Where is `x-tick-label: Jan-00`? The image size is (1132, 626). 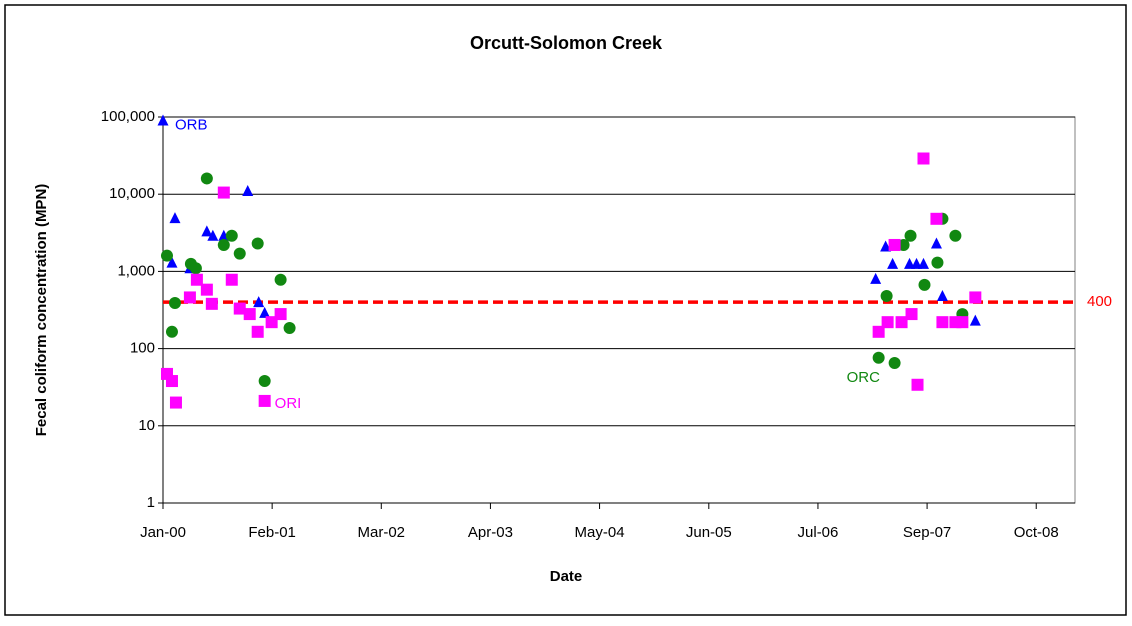 x-tick-label: Jan-00 is located at coordinates (163, 532).